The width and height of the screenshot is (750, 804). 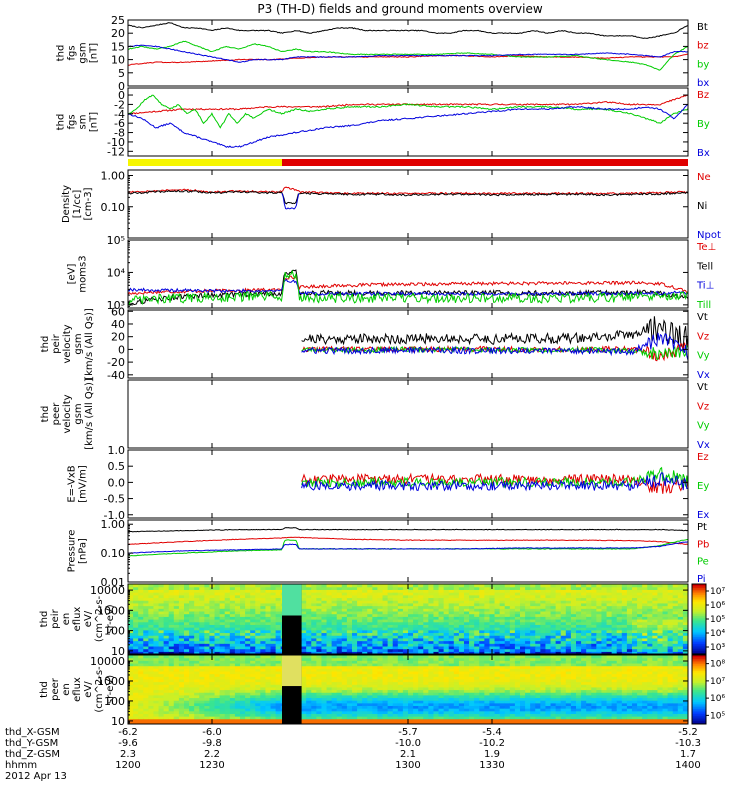 I want to click on y-axis-label: [cm-3], so click(x=88, y=203).